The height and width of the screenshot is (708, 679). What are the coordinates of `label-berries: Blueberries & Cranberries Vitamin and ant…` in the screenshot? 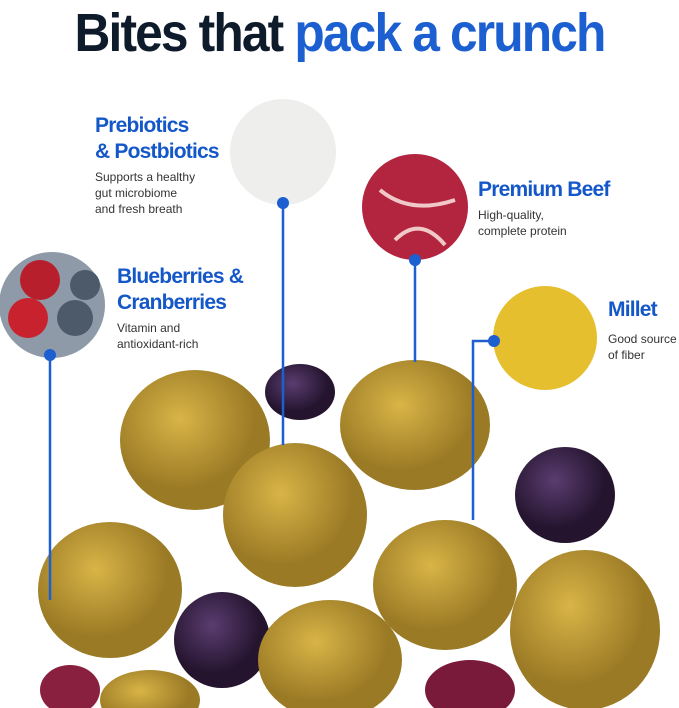 It's located at (180, 308).